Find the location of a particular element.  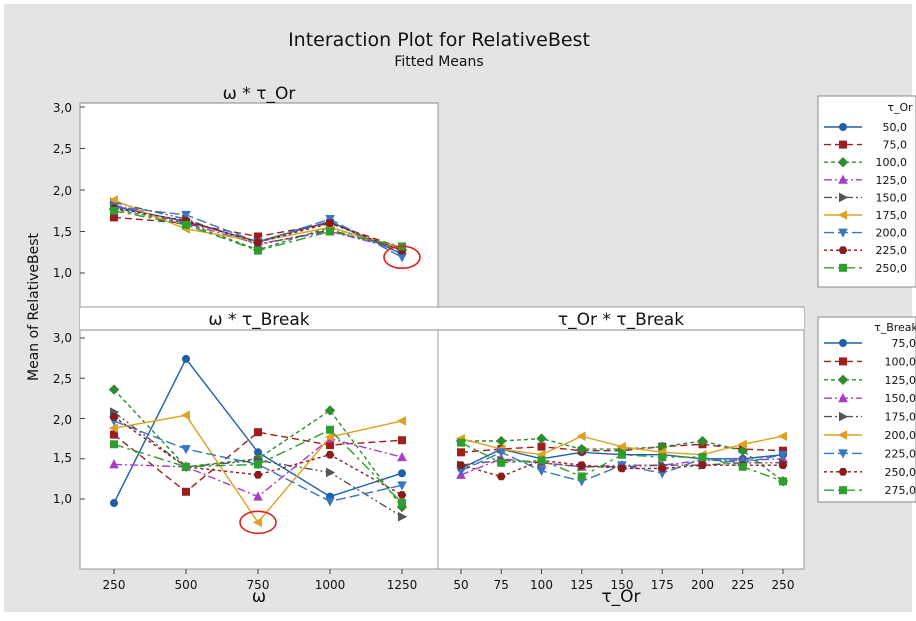

panel-title-tau-or-tau-break: τ_Or * τ_Break is located at coordinates (621, 320).